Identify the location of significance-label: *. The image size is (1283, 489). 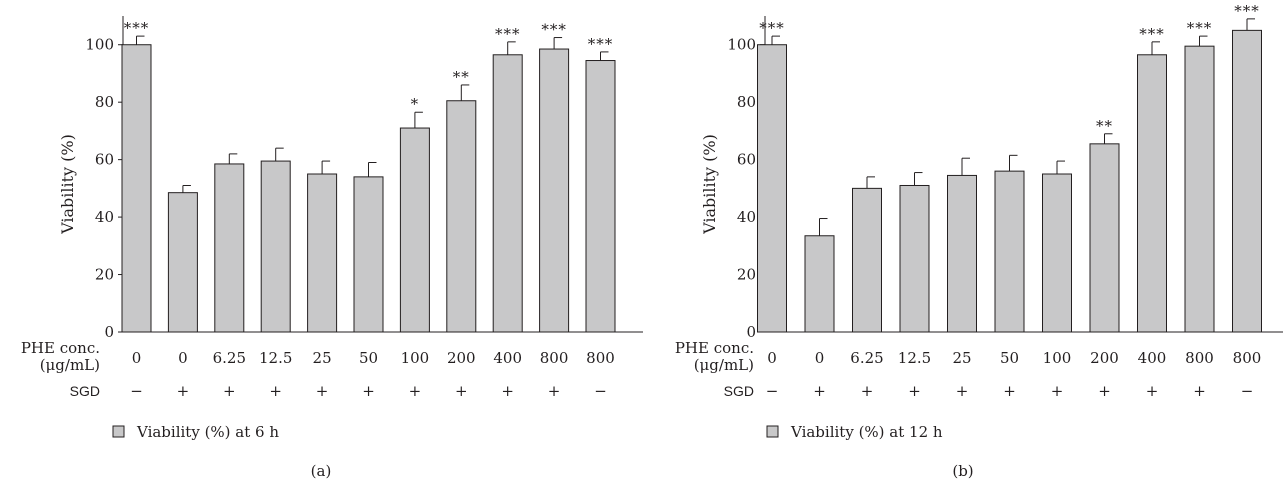
(415, 104).